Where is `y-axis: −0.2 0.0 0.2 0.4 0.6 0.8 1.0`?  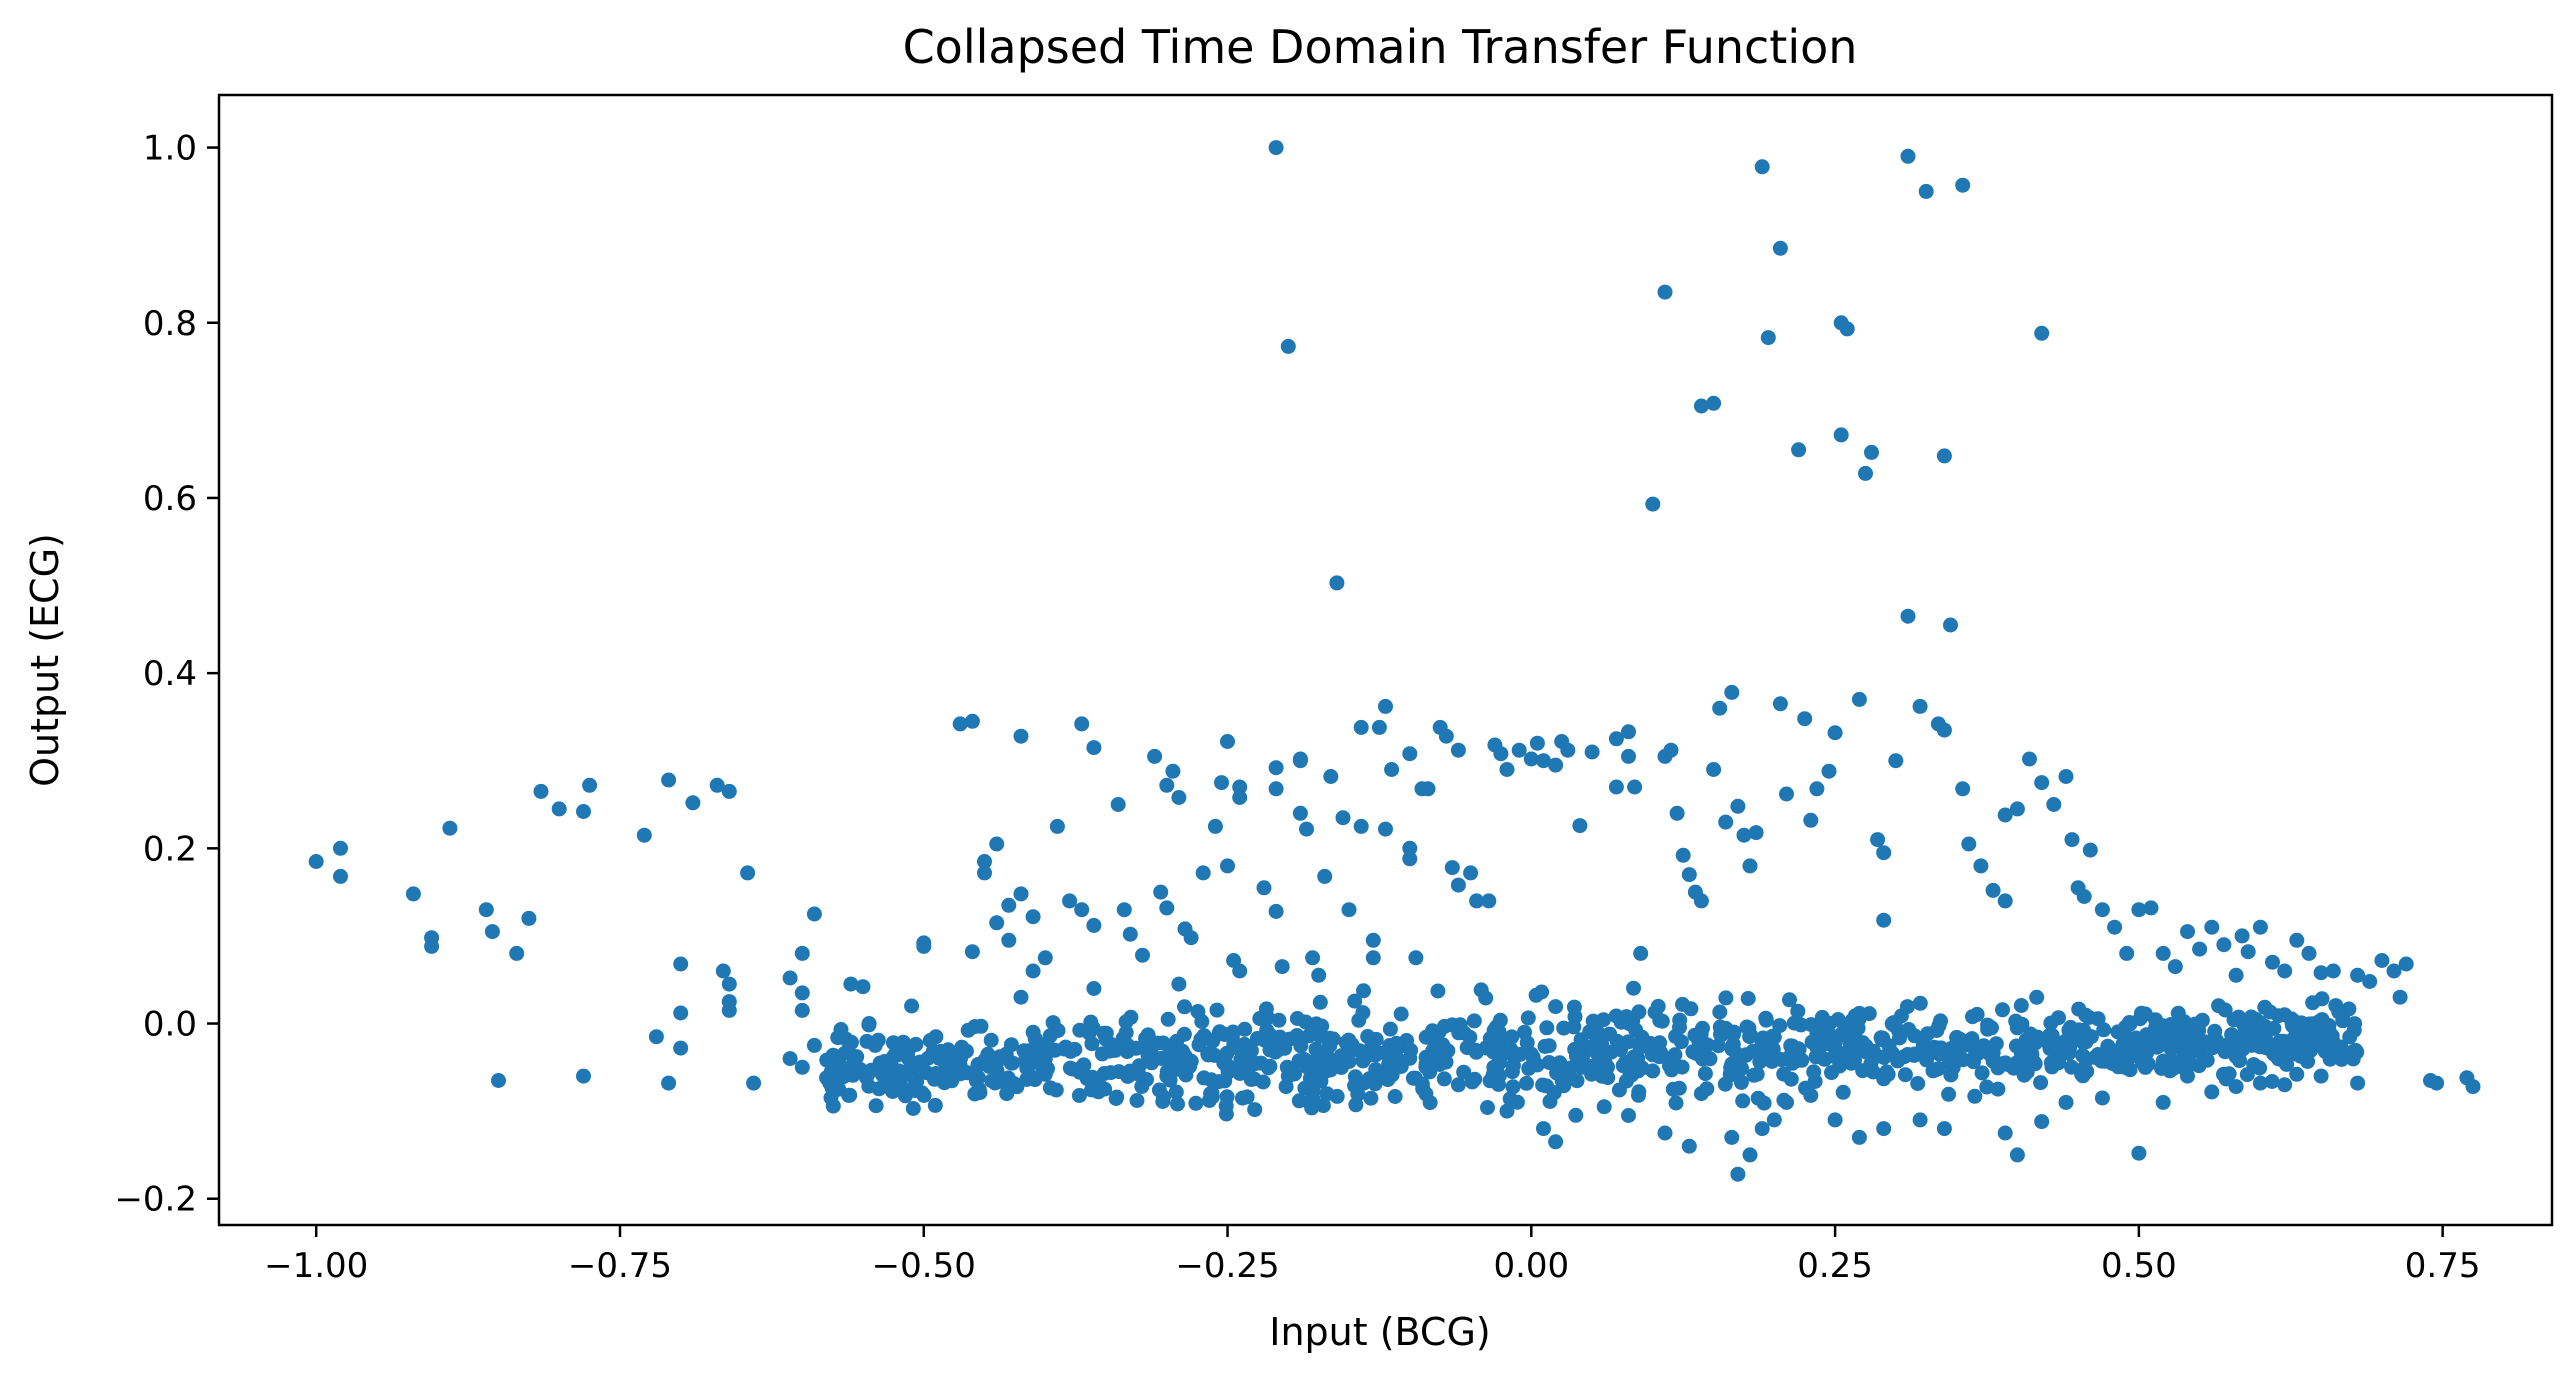 y-axis: −0.2 0.0 0.2 0.4 0.6 0.8 1.0 is located at coordinates (166, 674).